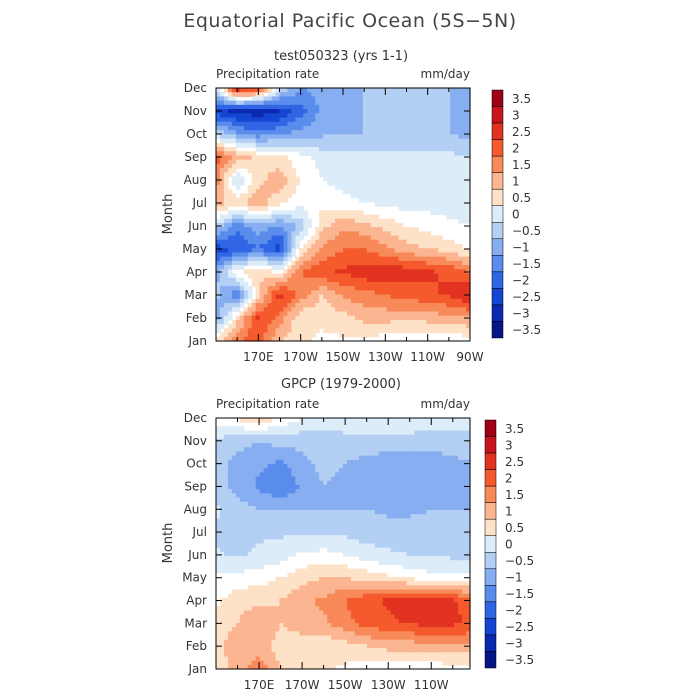 The image size is (700, 700). Describe the element at coordinates (497, 231) in the screenshot. I see `colorbar-swatch` at that location.